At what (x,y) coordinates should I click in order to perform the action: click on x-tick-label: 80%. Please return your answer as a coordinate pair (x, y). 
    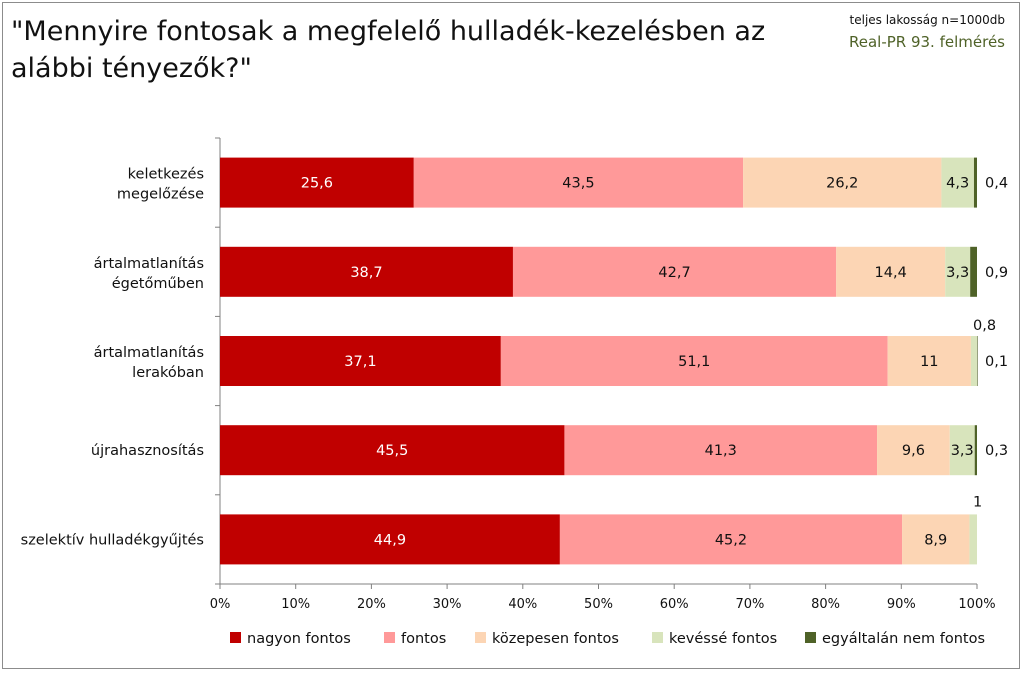
    Looking at the image, I should click on (825, 604).